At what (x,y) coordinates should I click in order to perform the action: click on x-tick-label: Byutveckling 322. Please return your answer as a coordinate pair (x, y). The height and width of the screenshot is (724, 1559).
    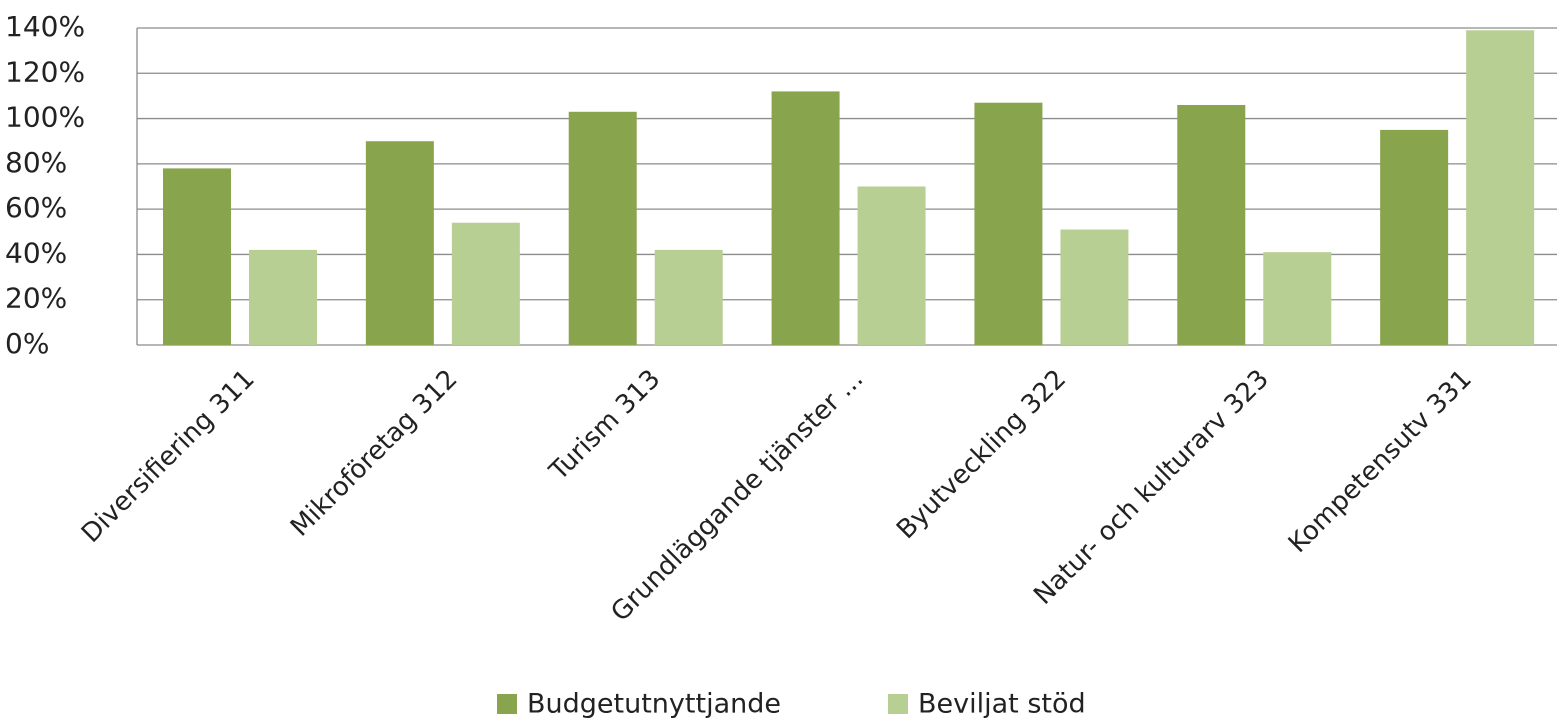
    Looking at the image, I should click on (981, 454).